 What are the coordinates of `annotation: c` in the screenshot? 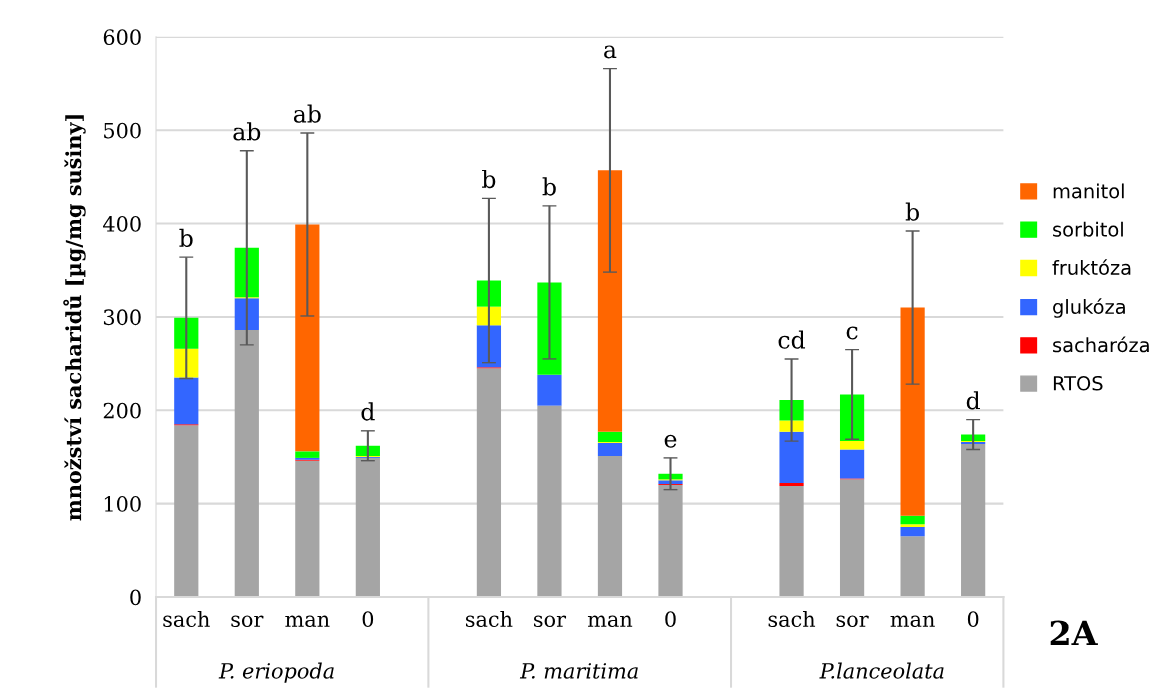 It's located at (852, 333).